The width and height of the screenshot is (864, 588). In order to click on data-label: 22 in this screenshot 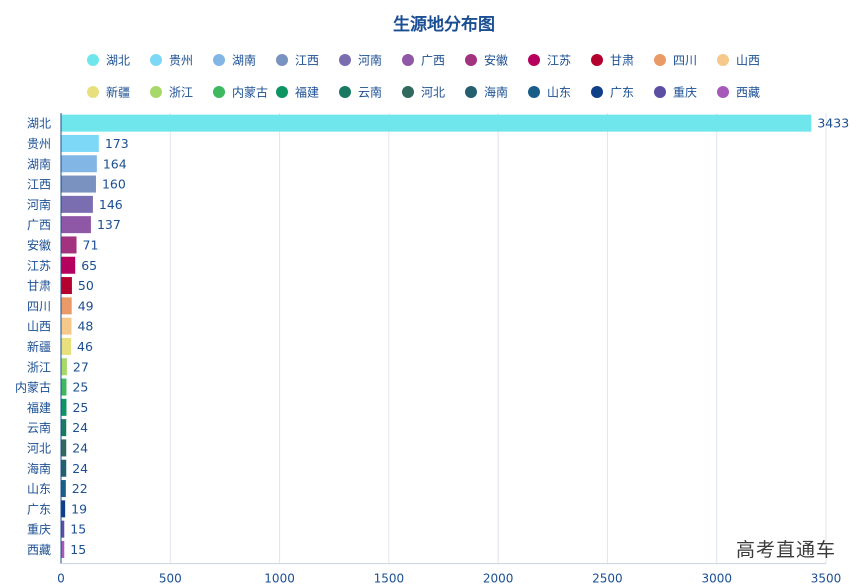, I will do `click(80, 488)`.